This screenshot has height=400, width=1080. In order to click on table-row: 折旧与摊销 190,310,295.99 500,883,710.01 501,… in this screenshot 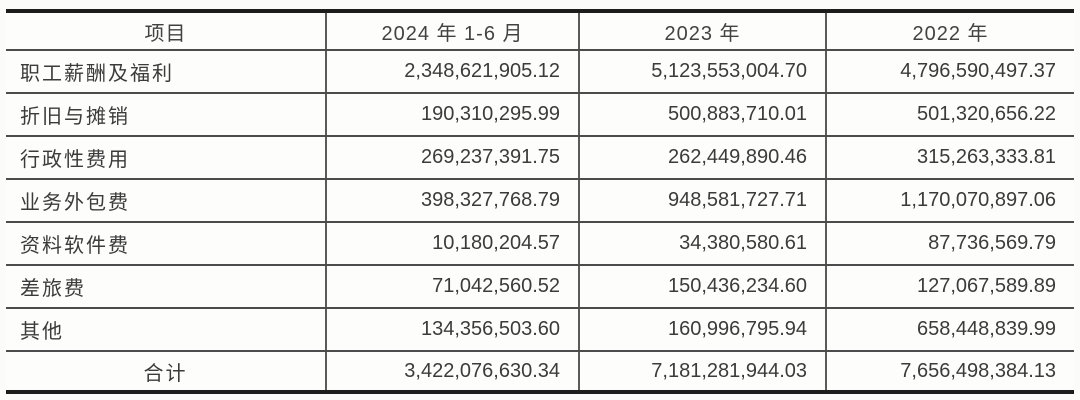, I will do `click(540, 115)`.